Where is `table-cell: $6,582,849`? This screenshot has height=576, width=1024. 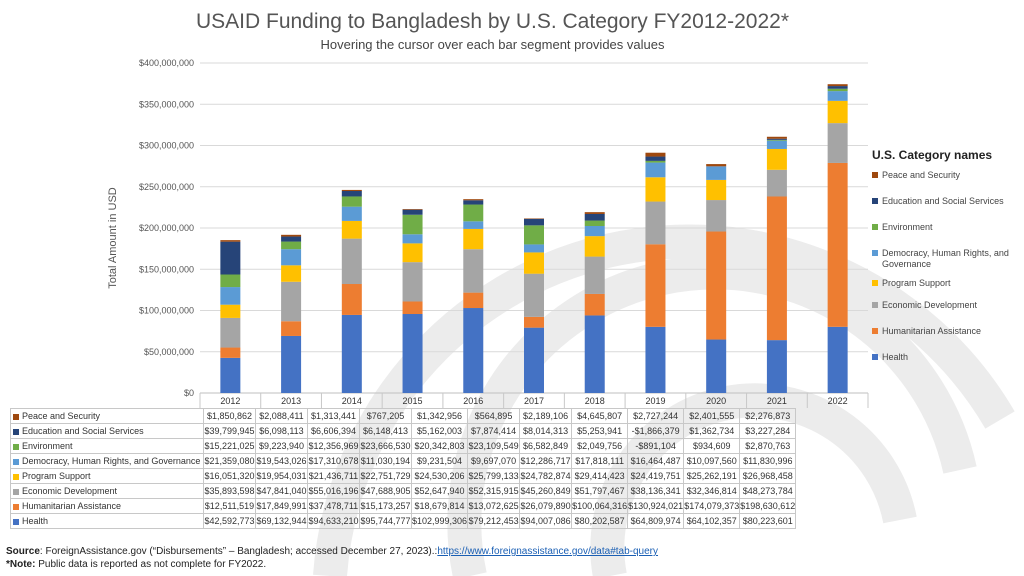
table-cell: $6,582,849 is located at coordinates (546, 446).